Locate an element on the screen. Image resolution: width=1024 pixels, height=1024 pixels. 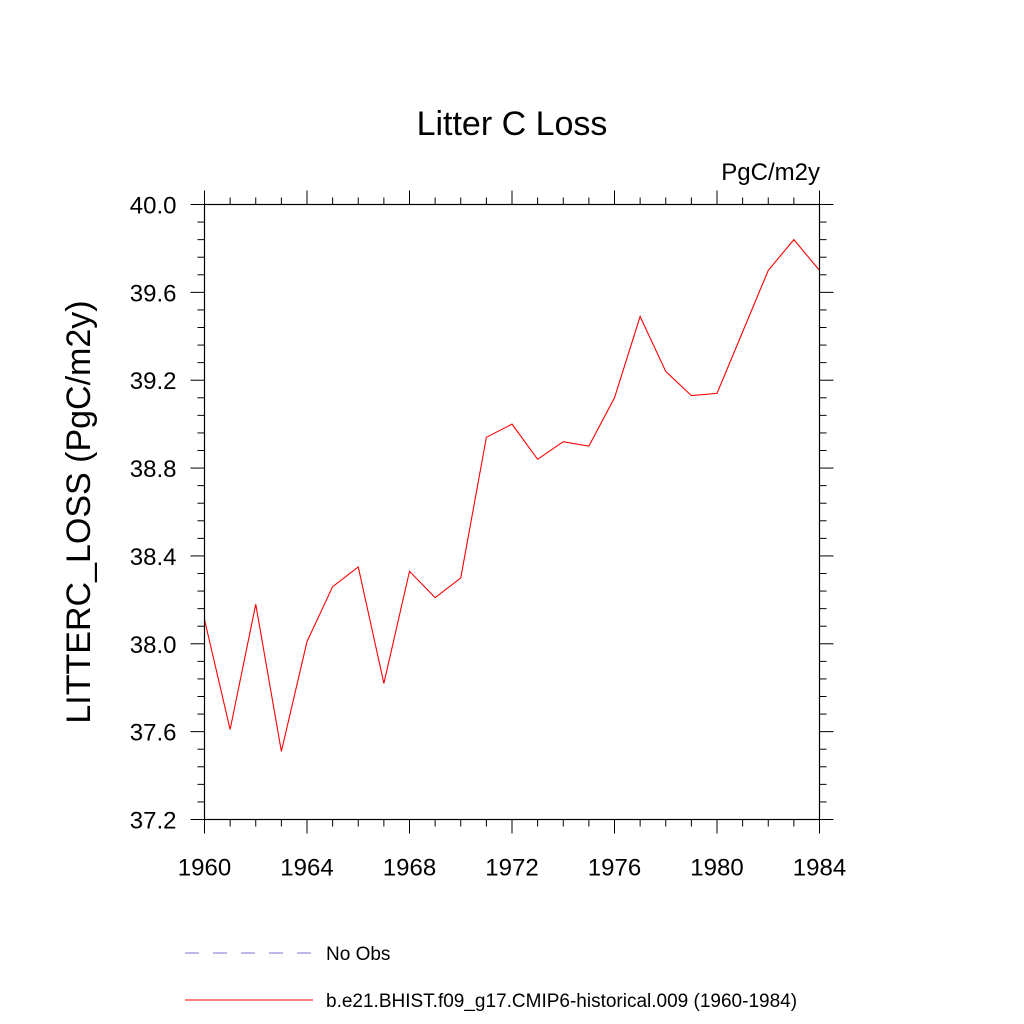
units-label: PgC/m2y is located at coordinates (770, 172).